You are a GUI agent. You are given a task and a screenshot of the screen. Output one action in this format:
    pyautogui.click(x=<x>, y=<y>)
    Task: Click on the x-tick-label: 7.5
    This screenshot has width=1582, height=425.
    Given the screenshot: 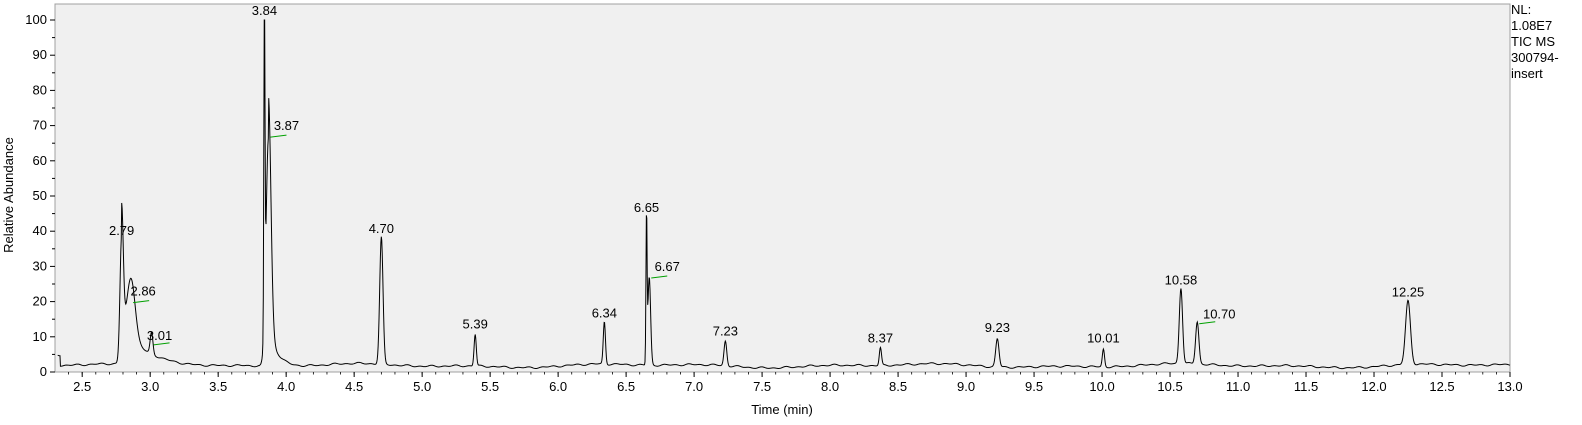 What is the action you would take?
    pyautogui.click(x=762, y=386)
    